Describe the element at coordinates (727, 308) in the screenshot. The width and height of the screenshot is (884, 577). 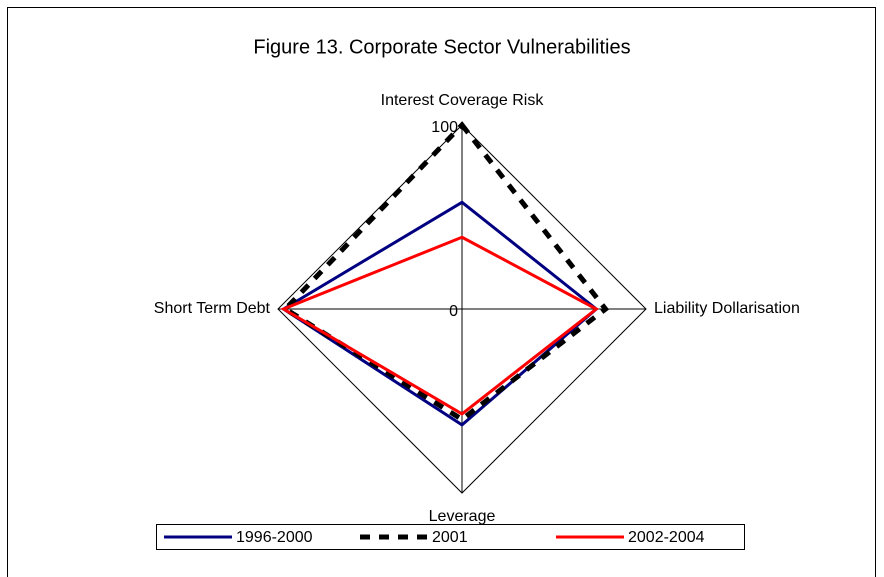
I see `category-label: Liability Dollarisation` at that location.